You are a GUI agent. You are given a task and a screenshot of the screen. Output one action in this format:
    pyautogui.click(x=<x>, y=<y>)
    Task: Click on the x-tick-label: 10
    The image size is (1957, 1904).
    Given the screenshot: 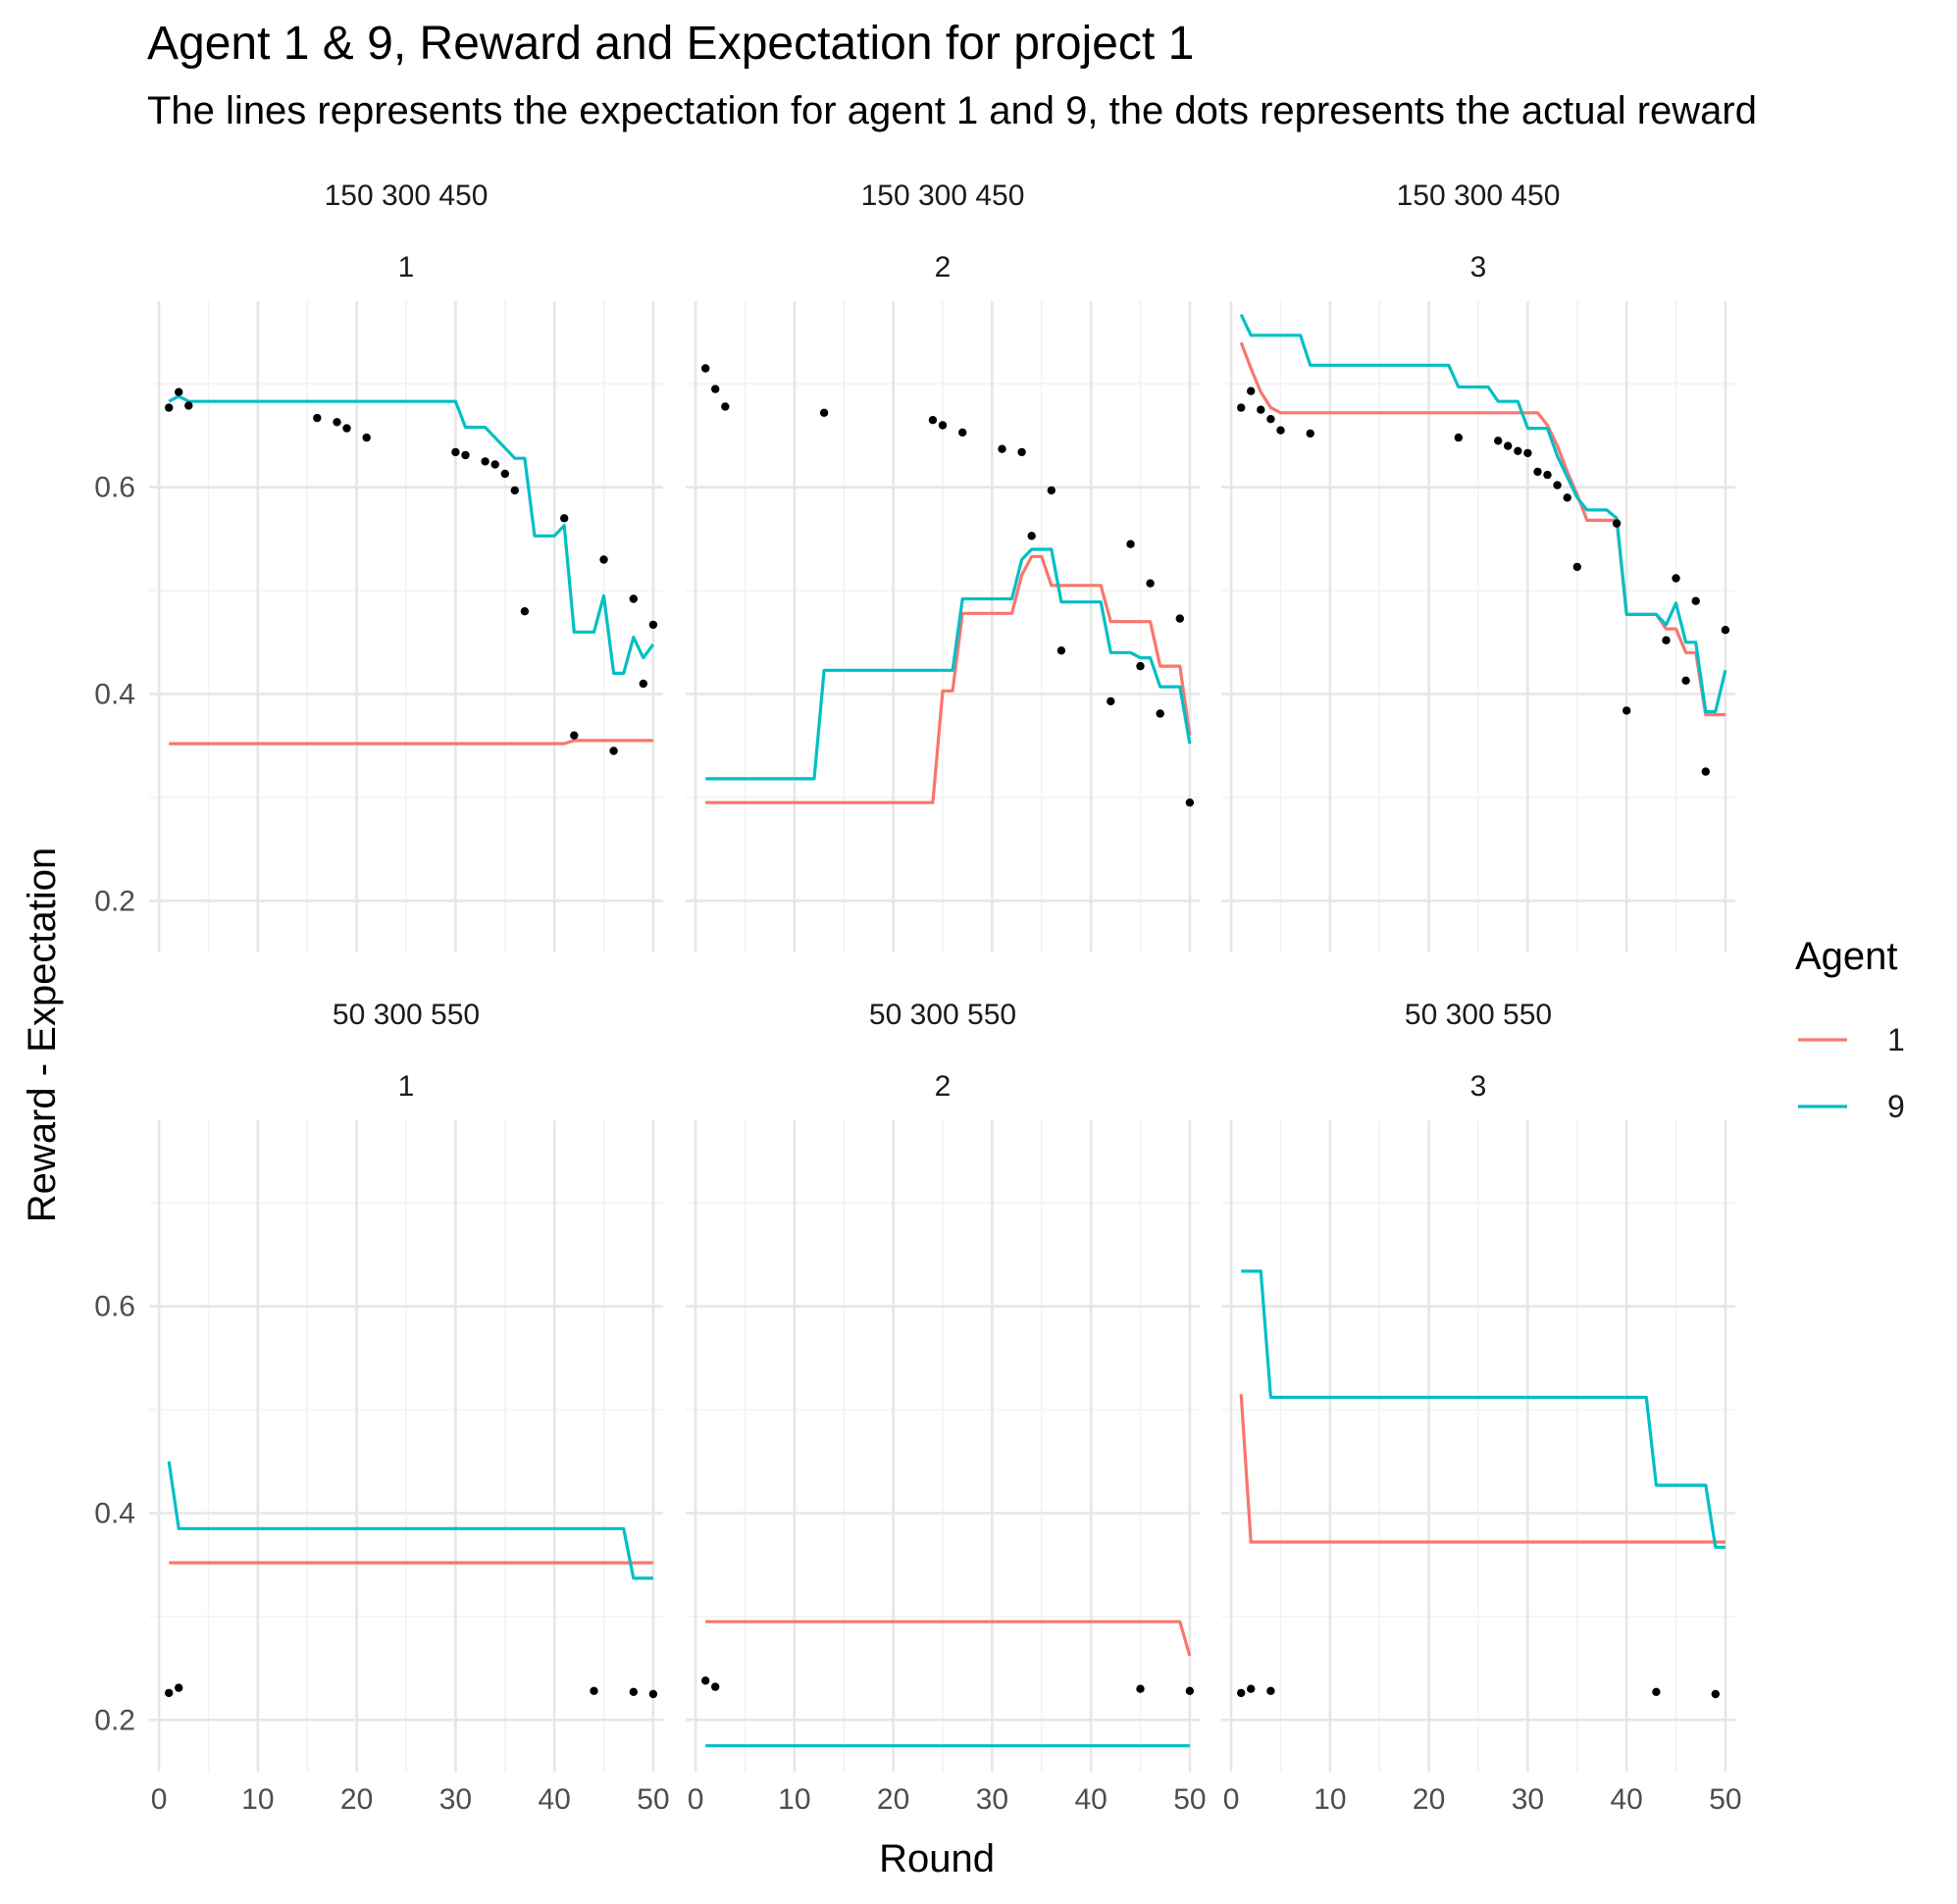 What is the action you would take?
    pyautogui.click(x=257, y=1799)
    